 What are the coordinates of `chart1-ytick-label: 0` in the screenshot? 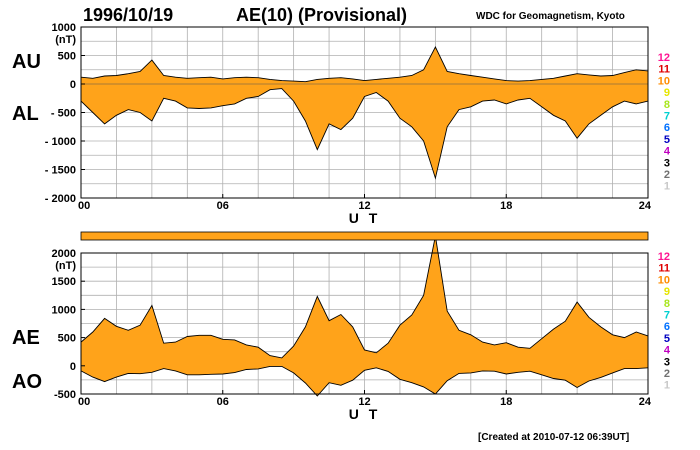 It's located at (73, 85).